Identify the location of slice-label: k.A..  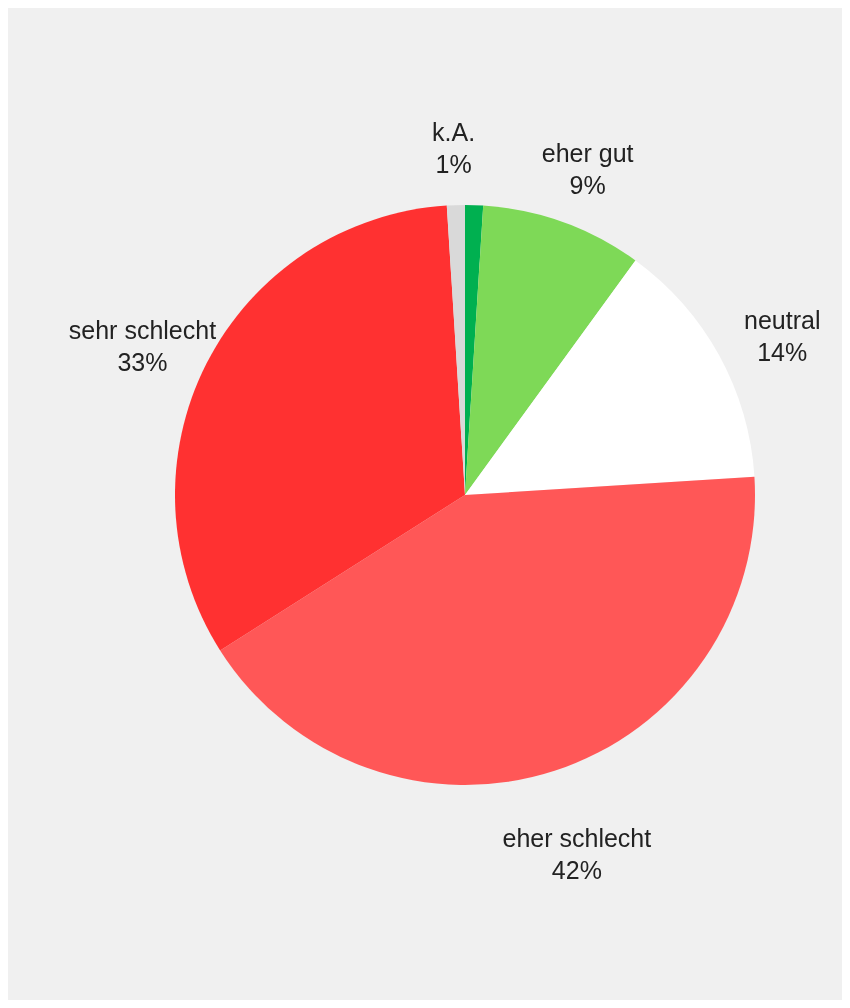
(454, 132).